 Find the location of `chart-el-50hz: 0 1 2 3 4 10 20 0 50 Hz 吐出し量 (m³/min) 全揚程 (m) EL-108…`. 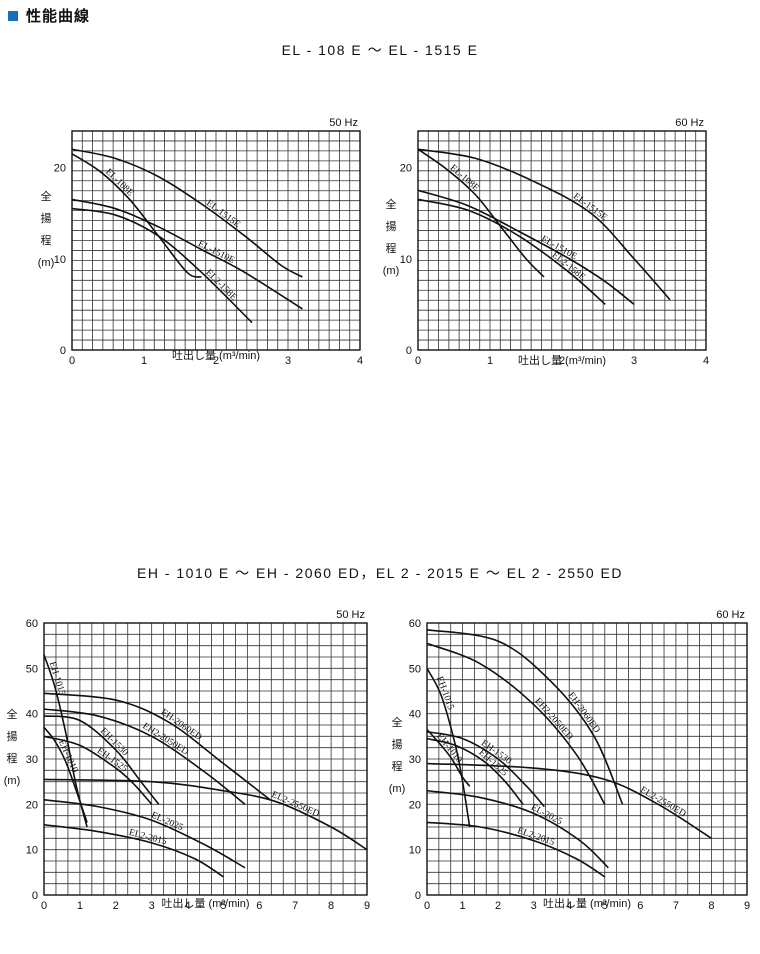

chart-el-50hz: 0 1 2 3 4 10 20 0 50 Hz 吐出し量 (m³/min) 全揚程 (m) EL-108… is located at coordinates (216, 250).